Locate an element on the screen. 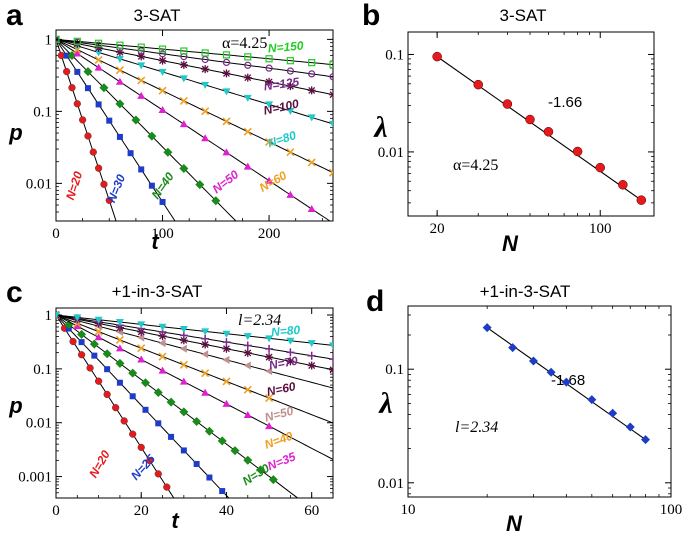 This screenshot has height=536, width=692. series-label: N=50 is located at coordinates (226, 181).